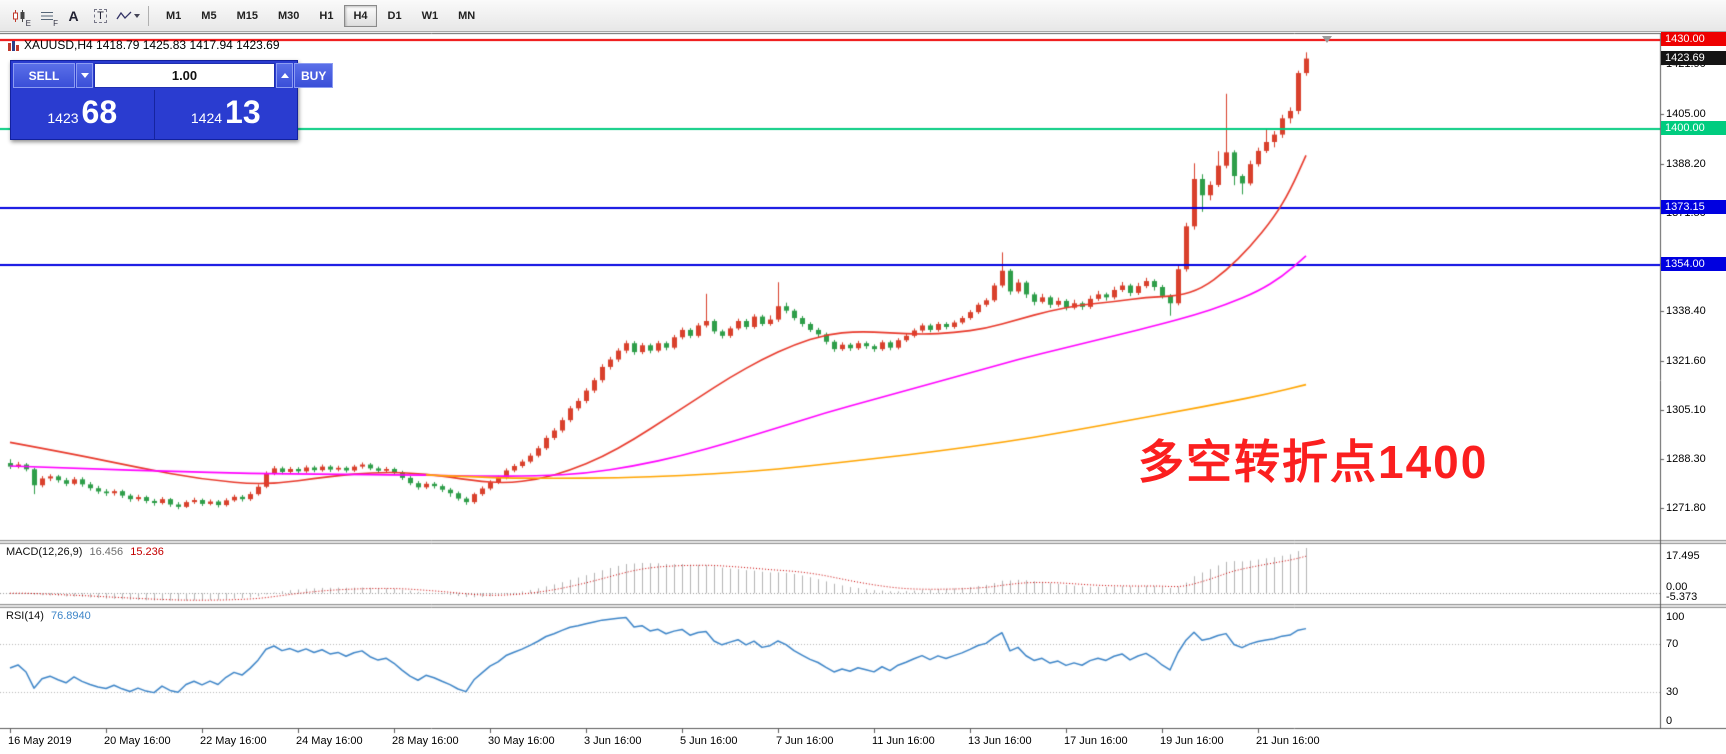 The width and height of the screenshot is (1726, 754). Describe the element at coordinates (44, 552) in the screenshot. I see `macd-name: MACD(12,26,9)` at that location.